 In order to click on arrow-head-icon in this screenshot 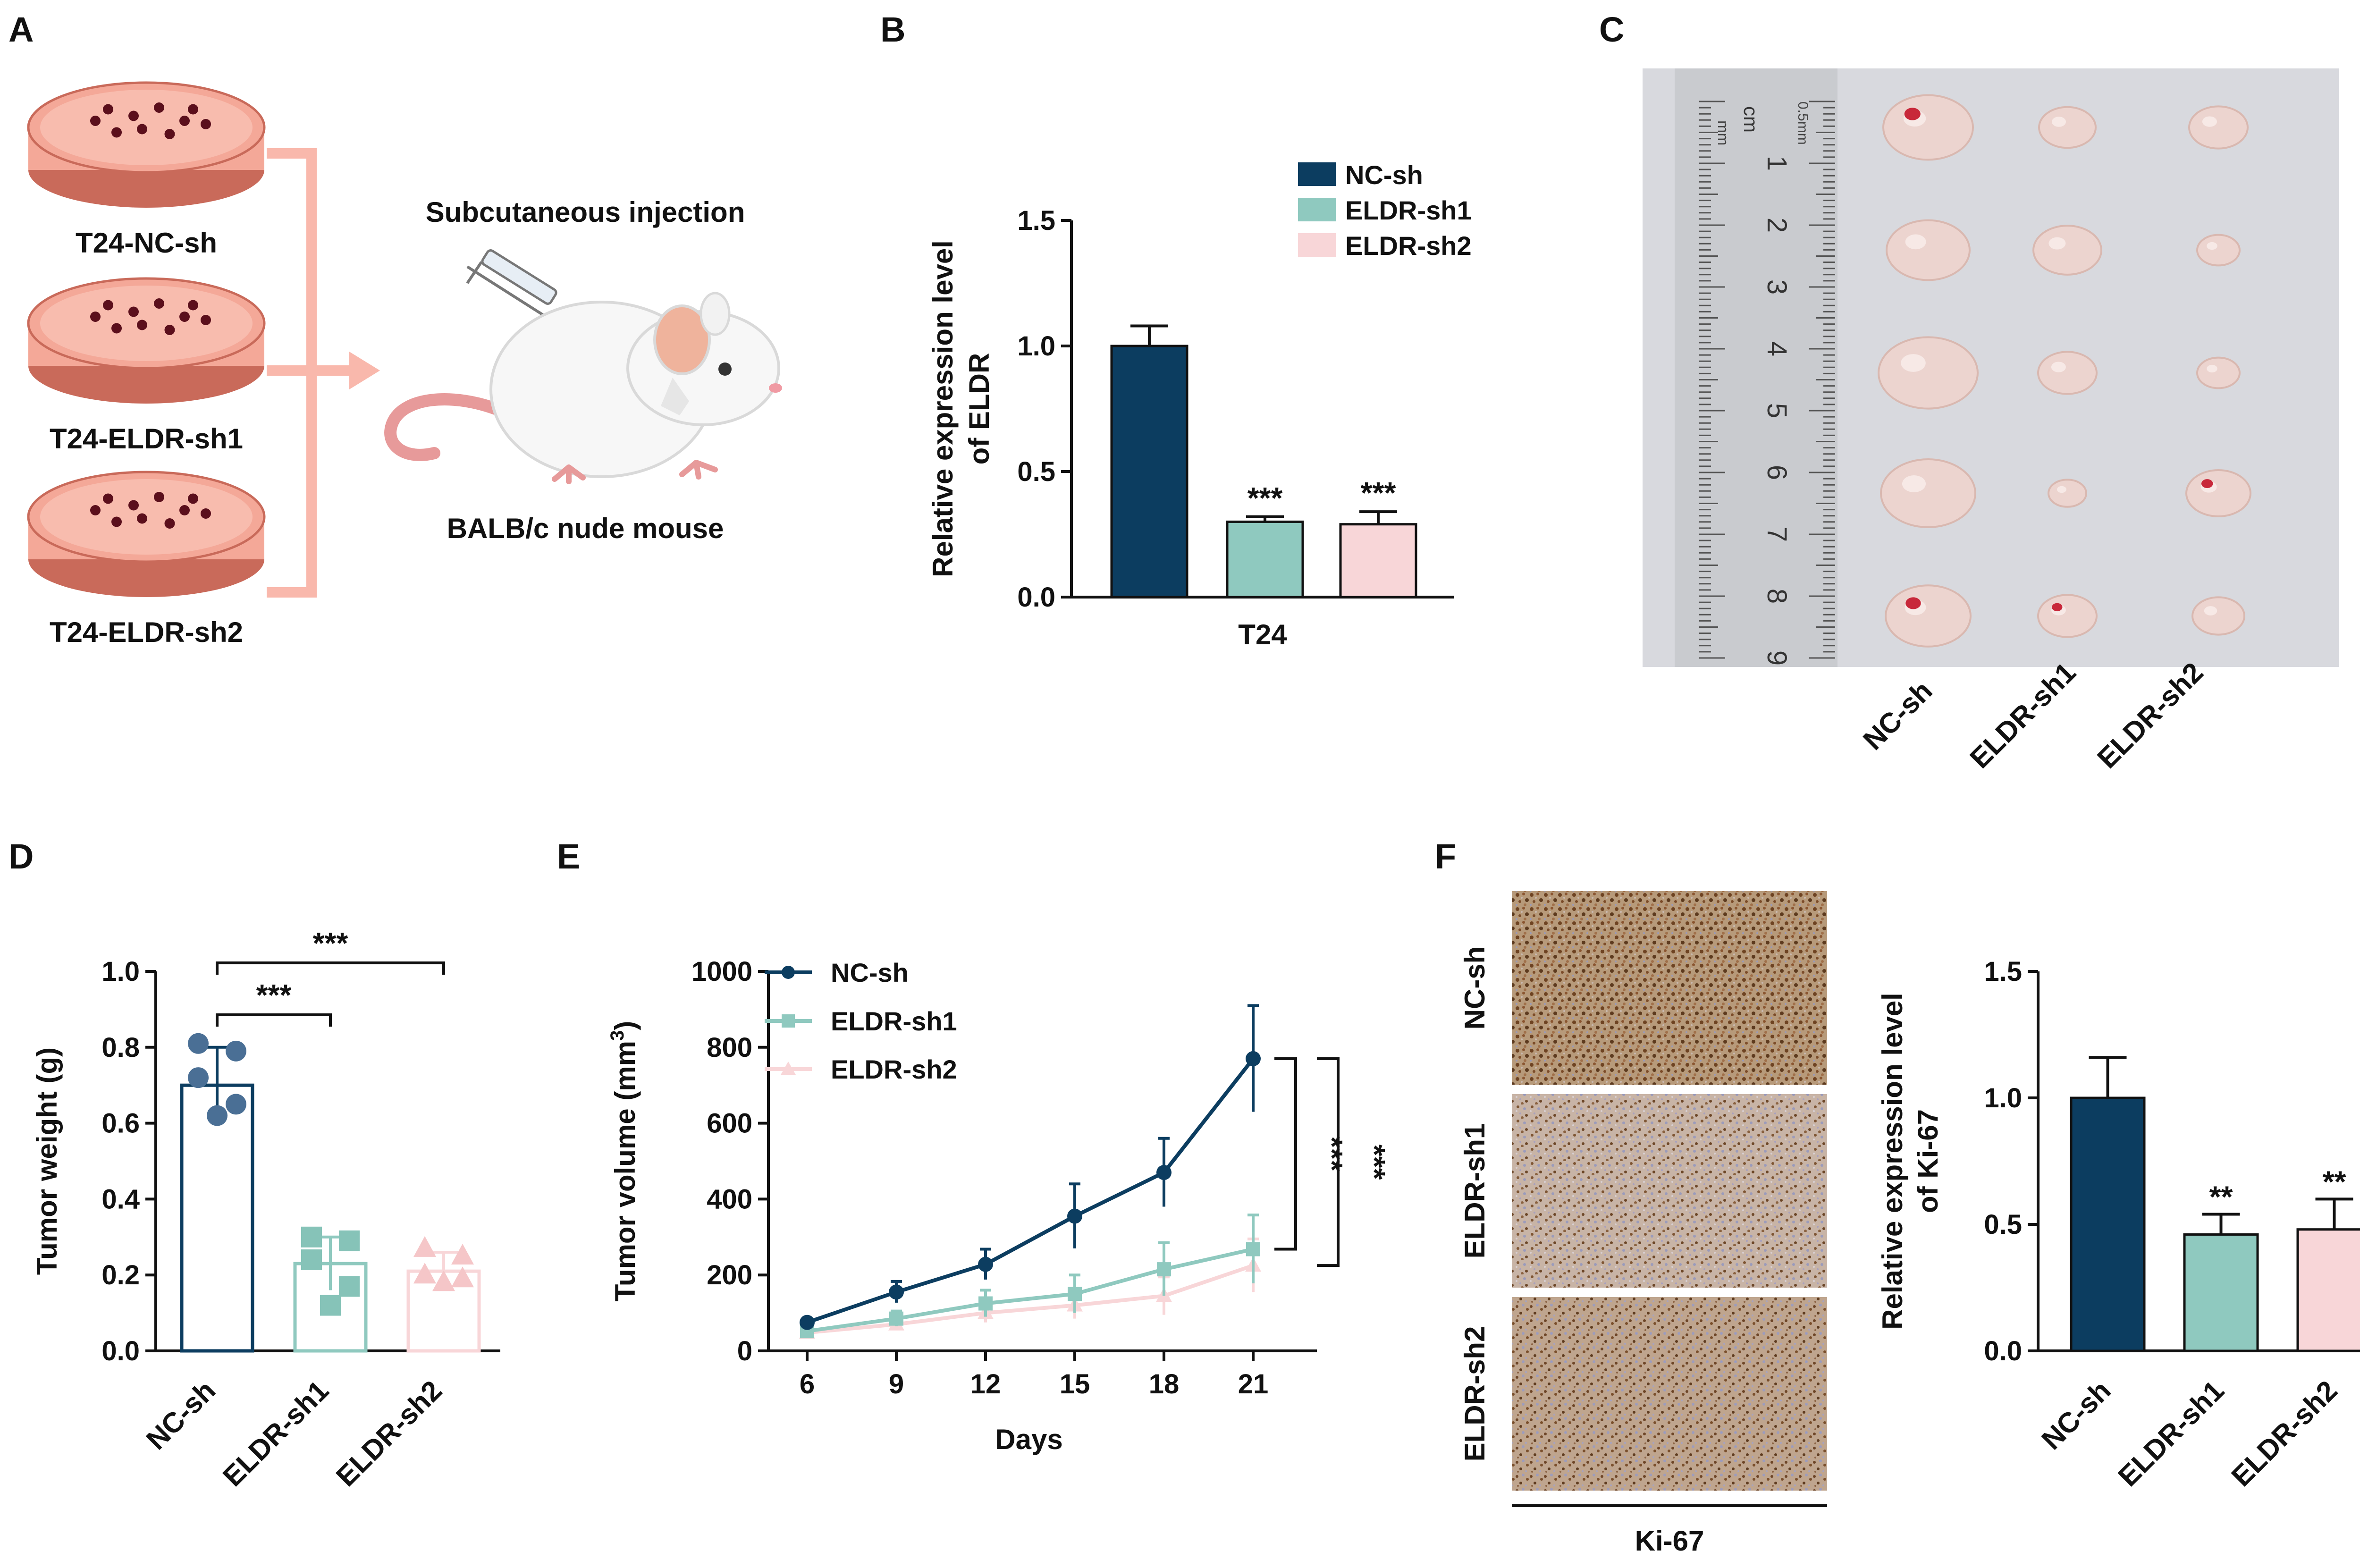, I will do `click(364, 370)`.